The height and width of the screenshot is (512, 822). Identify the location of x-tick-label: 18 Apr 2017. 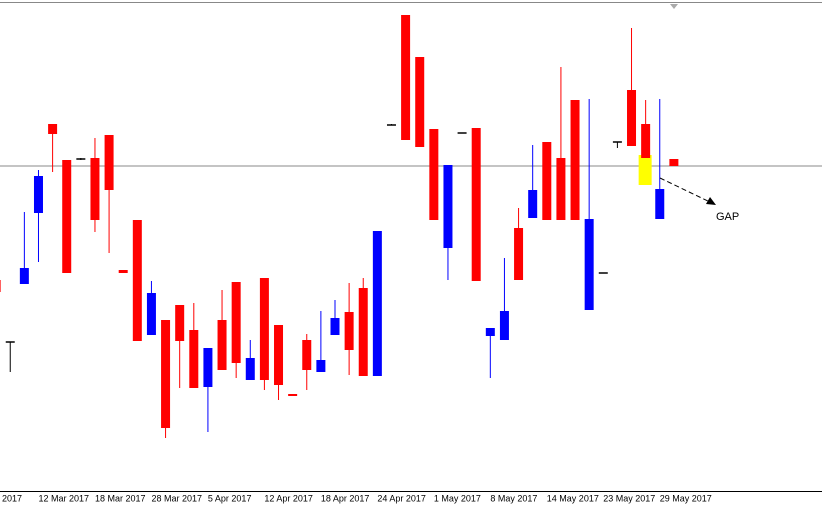
(345, 498).